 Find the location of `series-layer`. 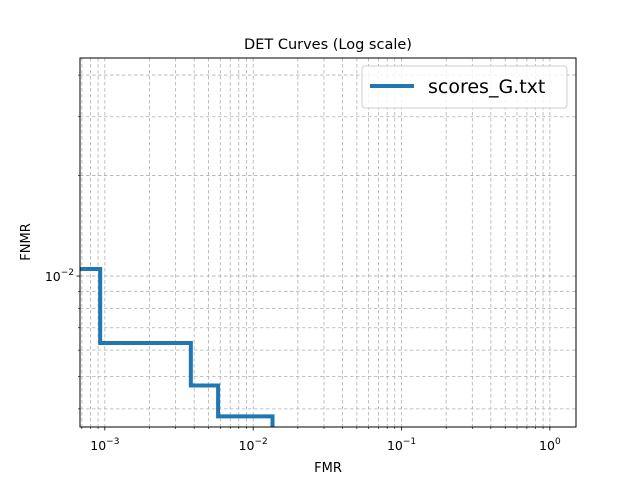

series-layer is located at coordinates (177, 346).